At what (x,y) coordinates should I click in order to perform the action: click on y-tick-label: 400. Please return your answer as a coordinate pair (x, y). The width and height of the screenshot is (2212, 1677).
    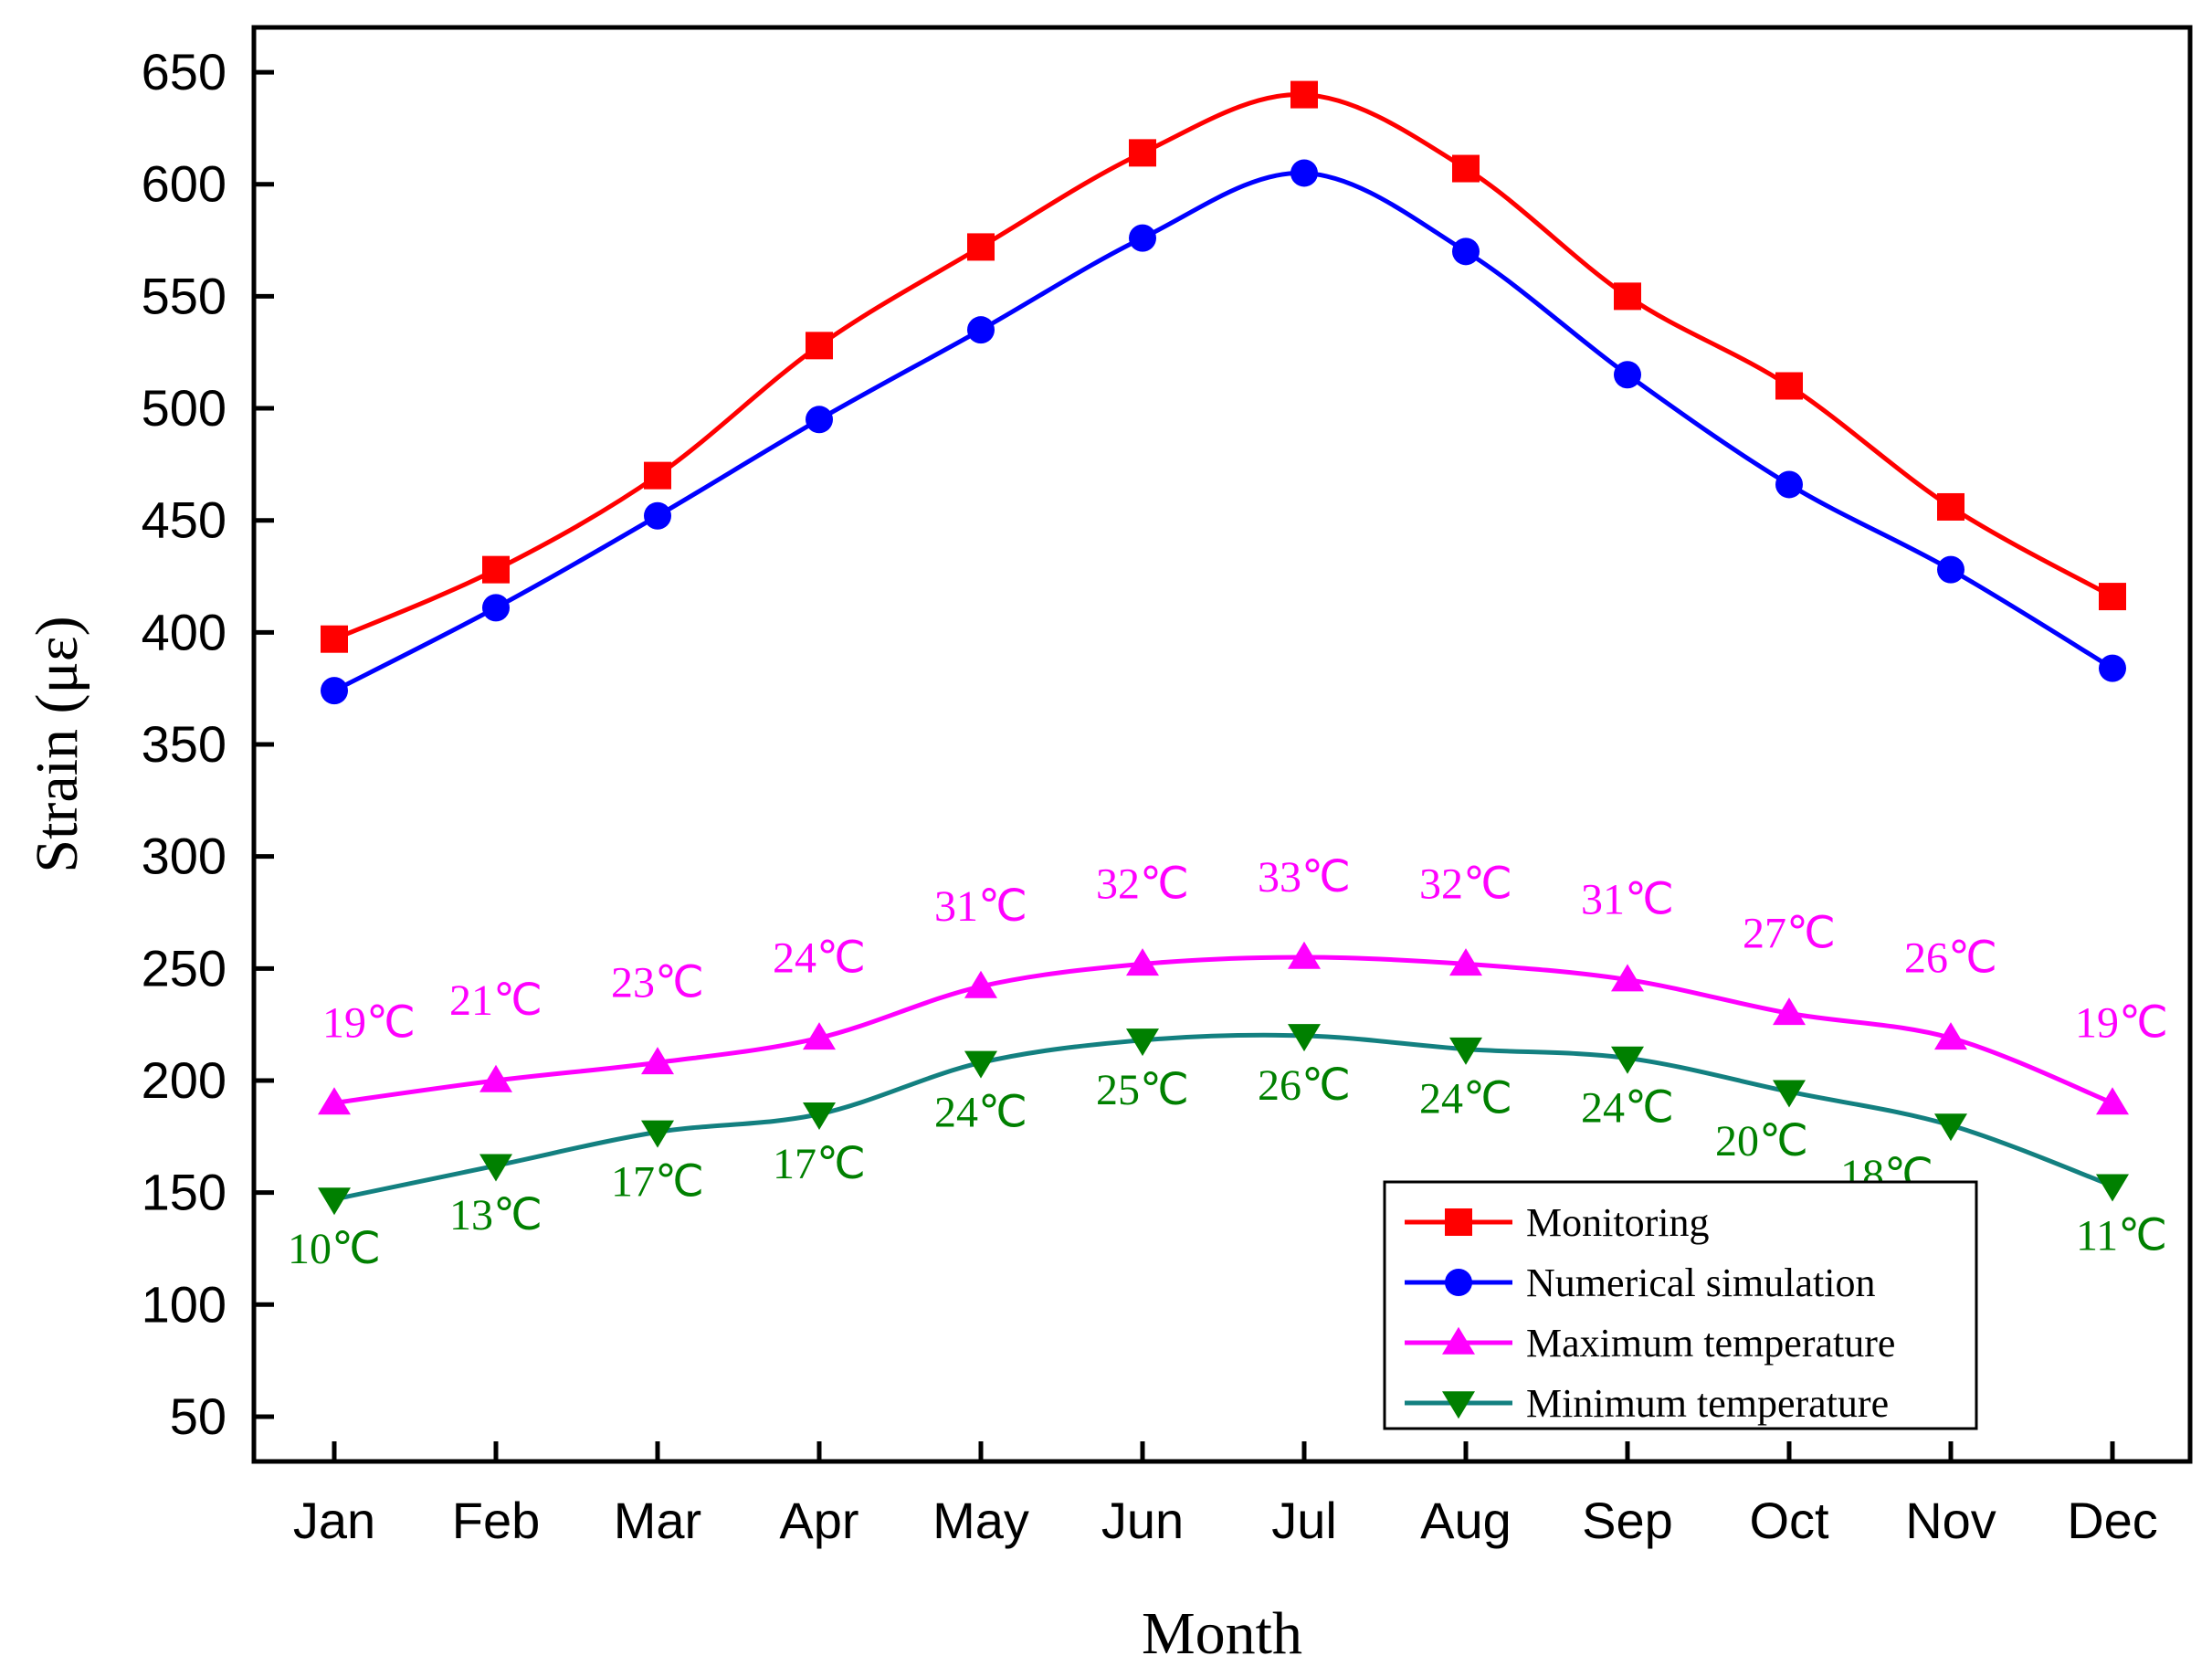
    Looking at the image, I should click on (184, 631).